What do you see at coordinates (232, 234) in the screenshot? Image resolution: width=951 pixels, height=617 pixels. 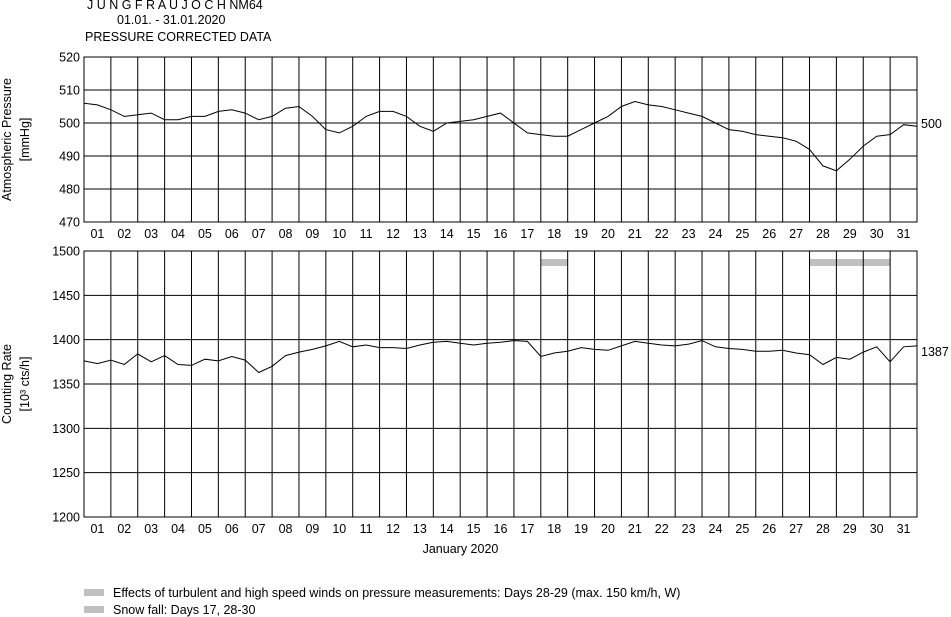 I see `pressure-xtick-label: 06` at bounding box center [232, 234].